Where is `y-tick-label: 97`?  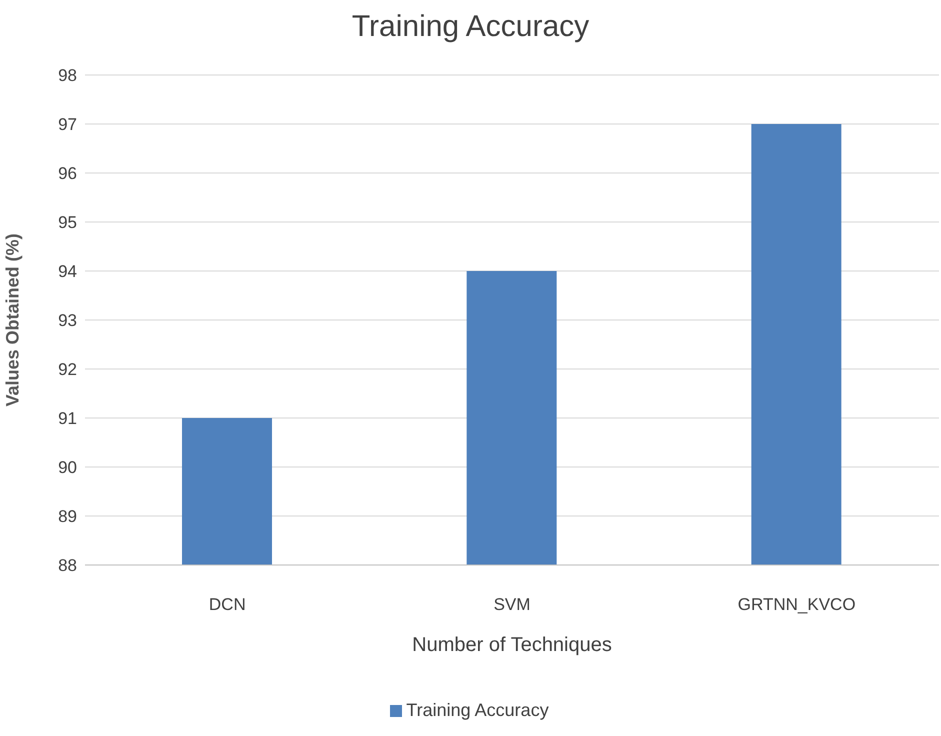
y-tick-label: 97 is located at coordinates (67, 124).